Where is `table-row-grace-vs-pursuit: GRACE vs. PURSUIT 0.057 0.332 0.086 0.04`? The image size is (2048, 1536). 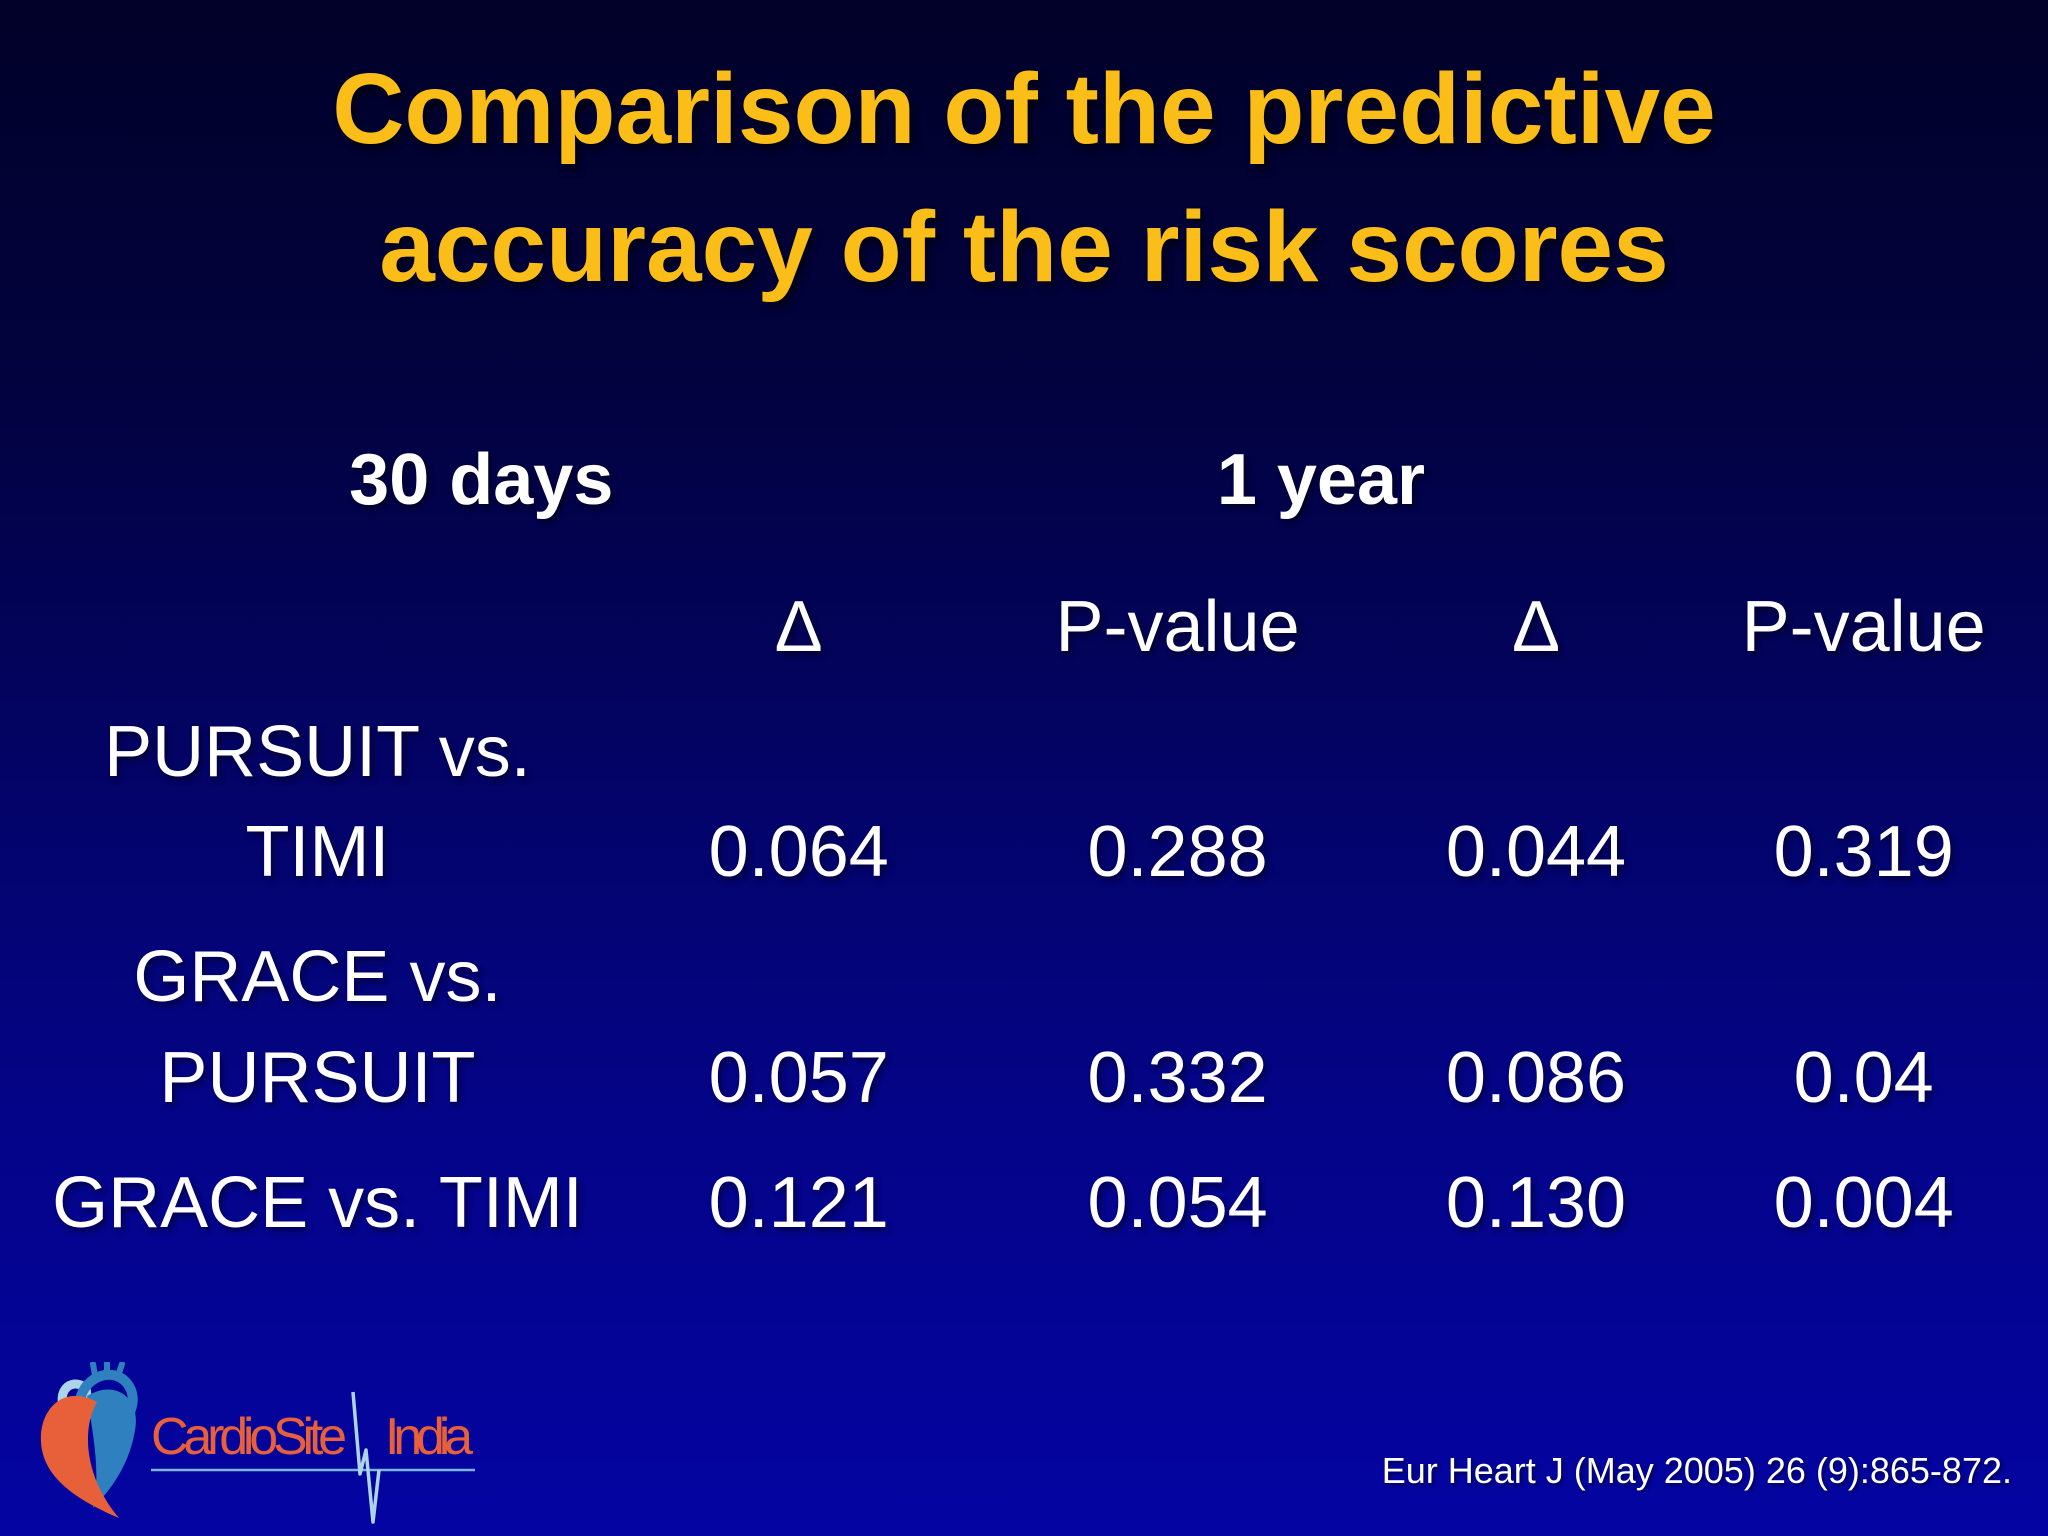
table-row-grace-vs-pursuit: GRACE vs. PURSUIT 0.057 0.332 0.086 0.04 is located at coordinates (1024, 1028).